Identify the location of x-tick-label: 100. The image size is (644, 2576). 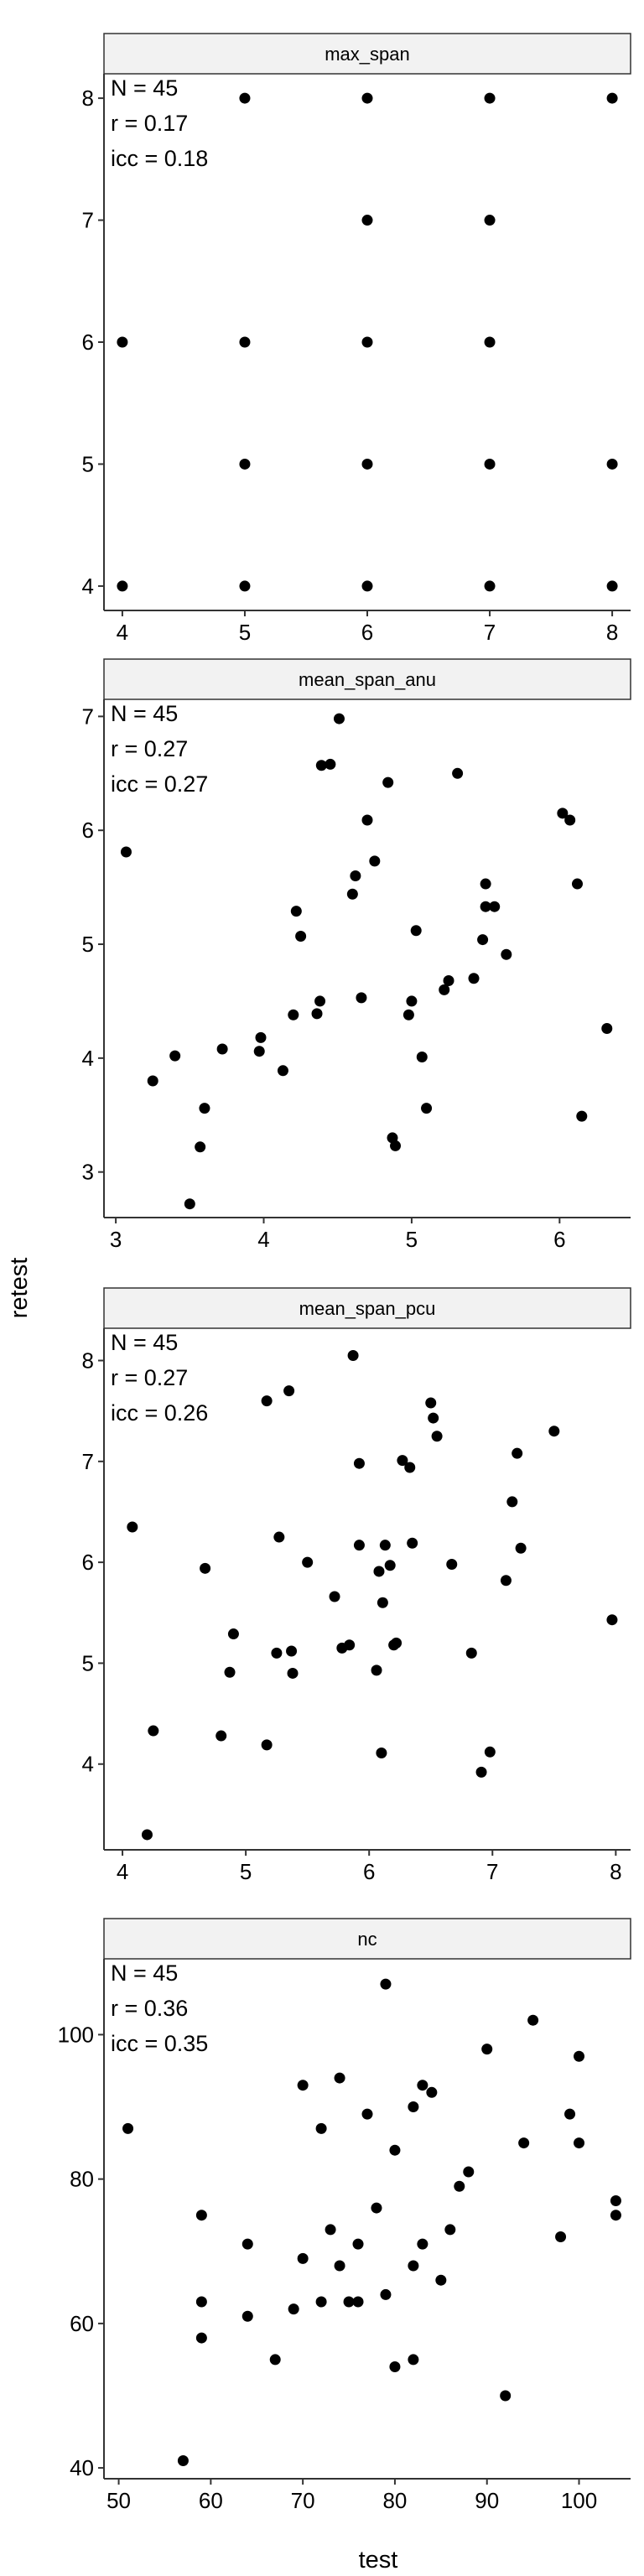
(579, 2500).